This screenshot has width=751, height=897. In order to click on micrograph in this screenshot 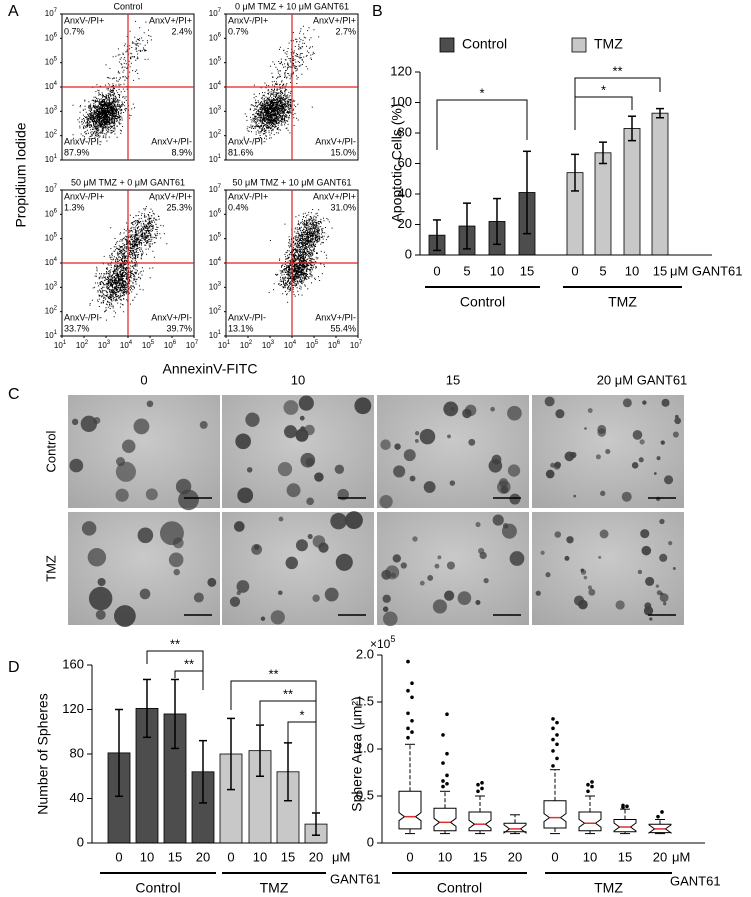, I will do `click(608, 568)`.